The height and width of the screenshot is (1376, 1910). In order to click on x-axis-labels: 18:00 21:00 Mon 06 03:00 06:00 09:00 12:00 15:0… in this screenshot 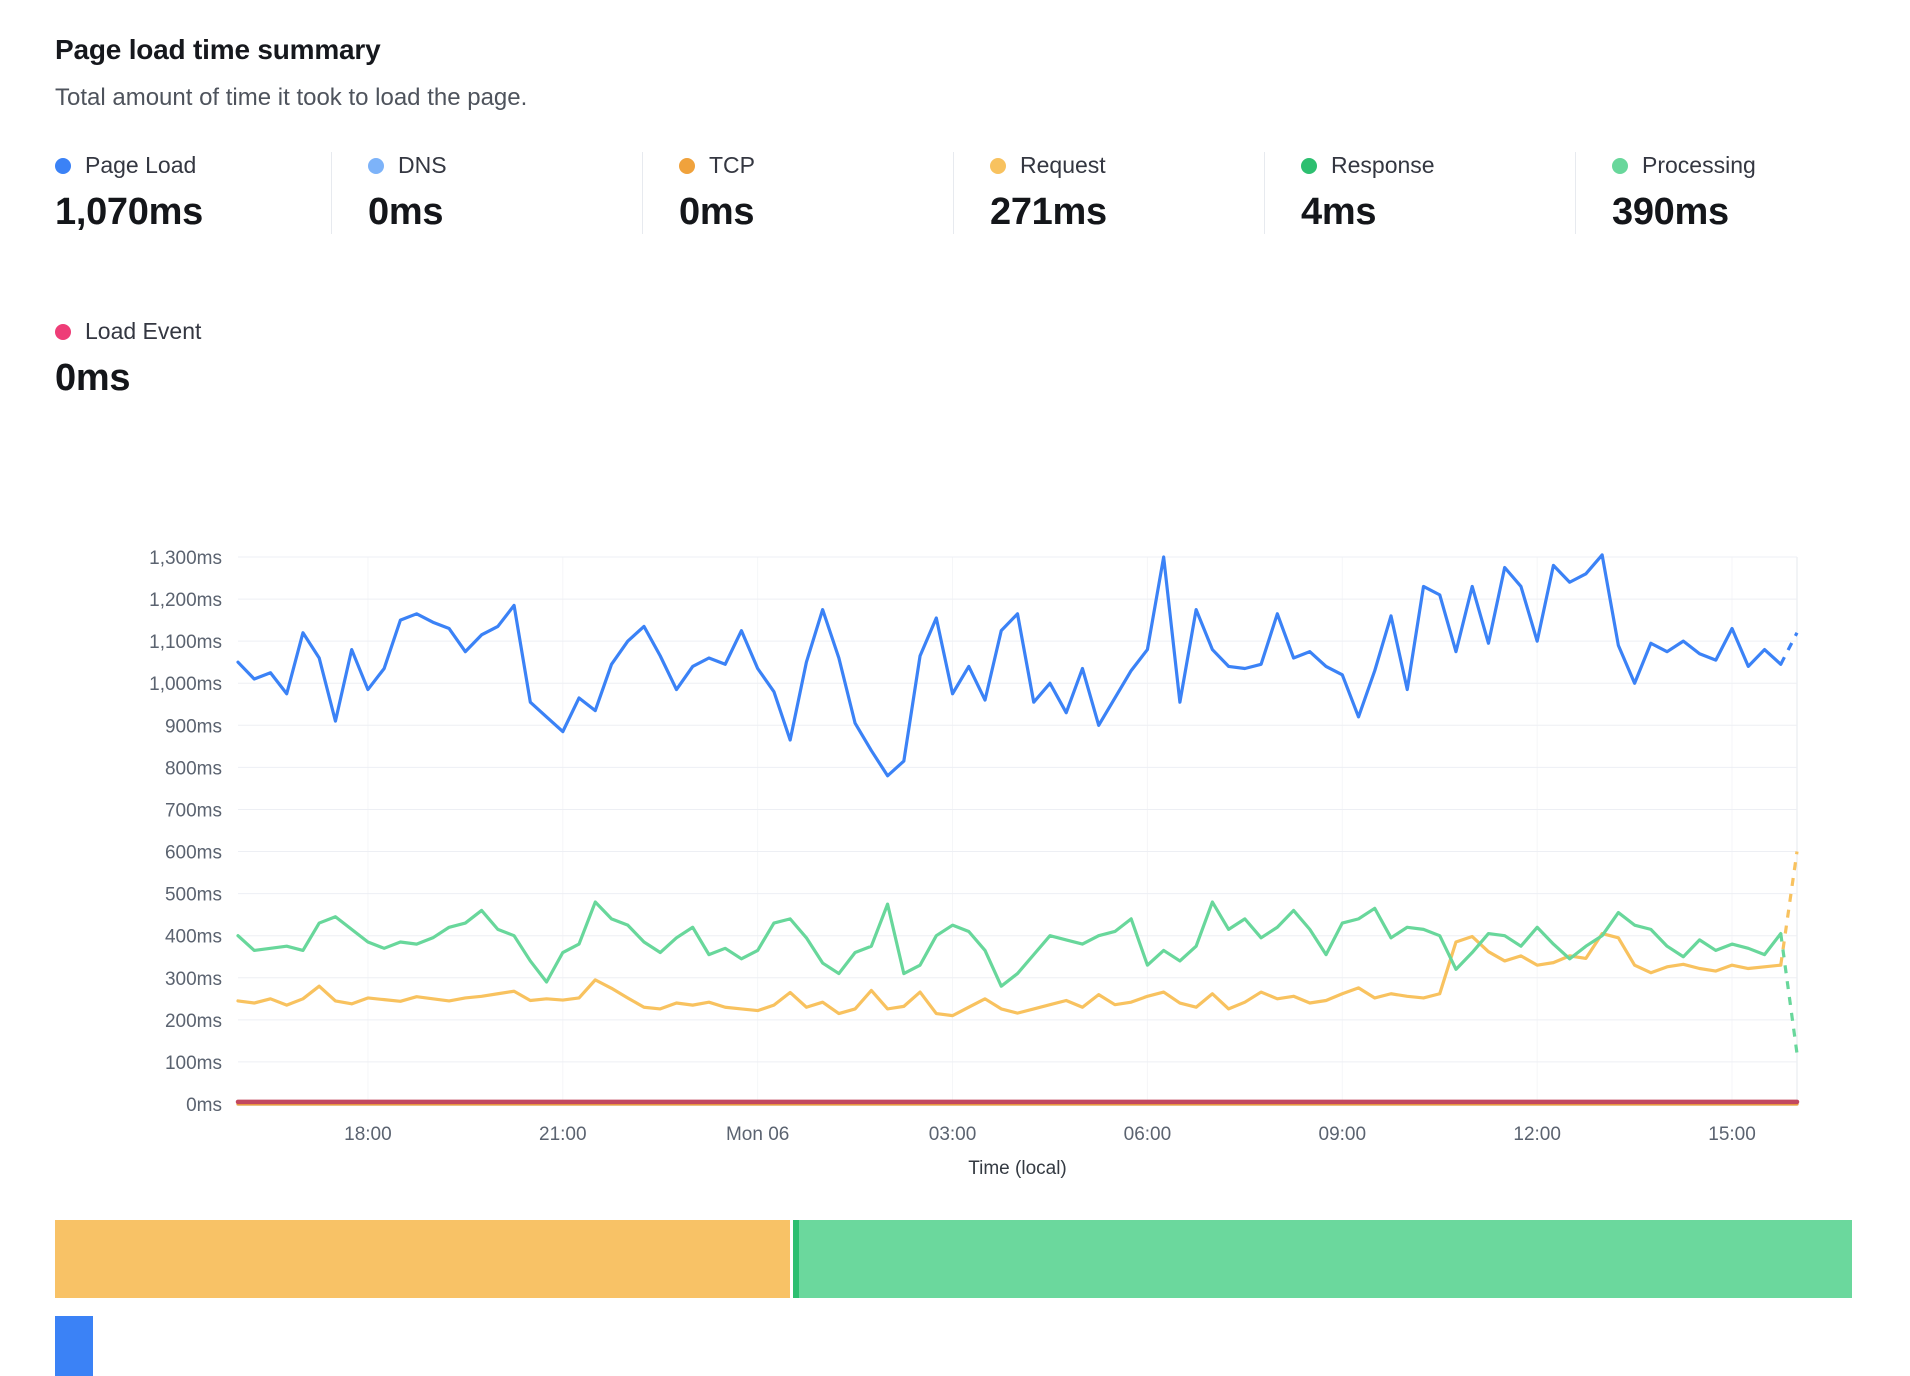, I will do `click(1050, 1151)`.